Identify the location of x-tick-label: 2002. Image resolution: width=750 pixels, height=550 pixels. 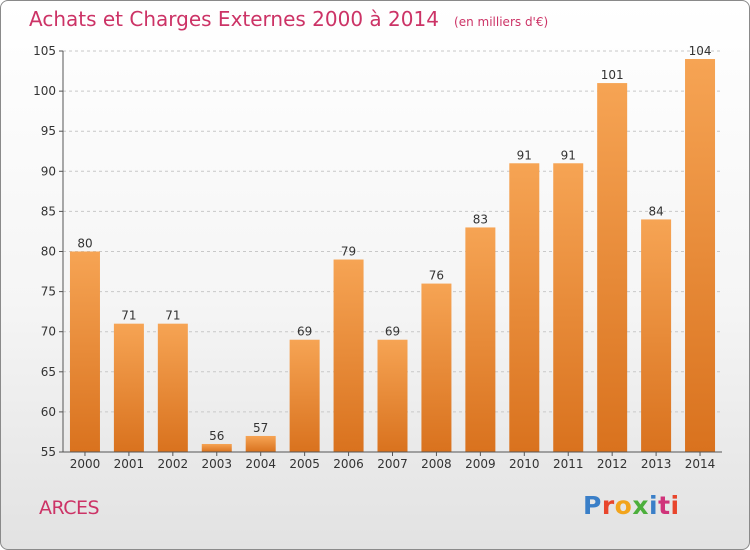
(173, 464).